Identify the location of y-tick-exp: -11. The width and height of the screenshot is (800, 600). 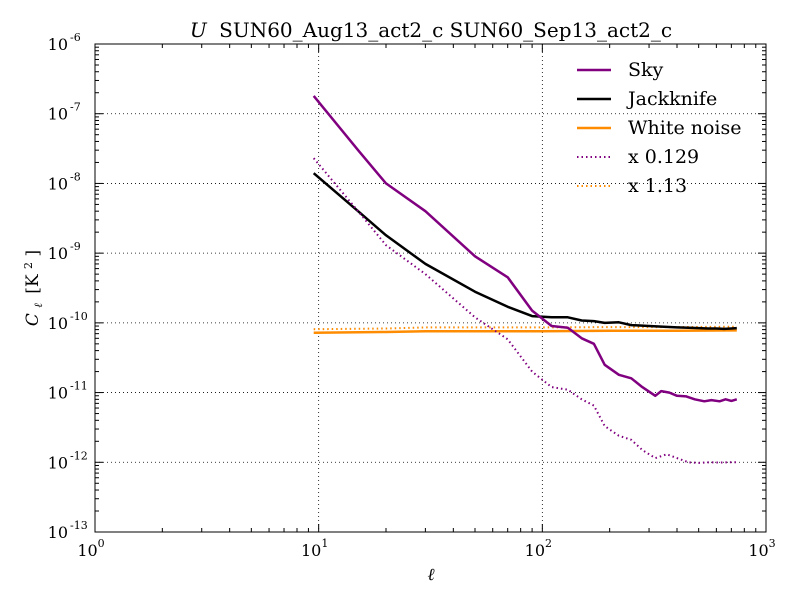
(79, 386).